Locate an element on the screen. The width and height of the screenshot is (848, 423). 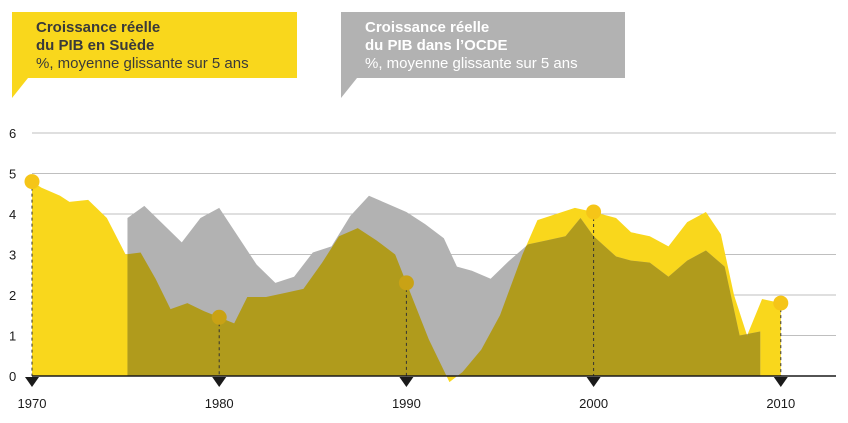
marker-dot-1980 is located at coordinates (219, 317).